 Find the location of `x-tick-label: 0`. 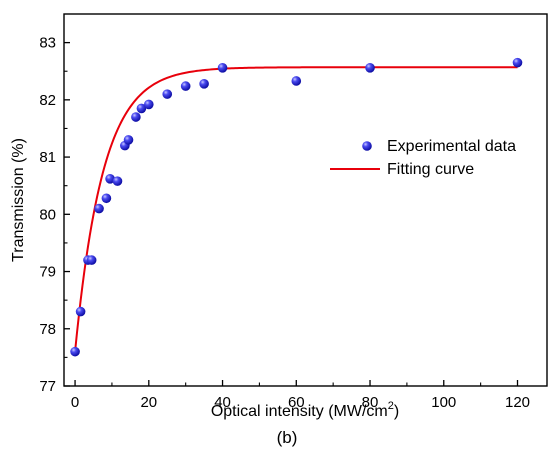

x-tick-label: 0 is located at coordinates (75, 402).